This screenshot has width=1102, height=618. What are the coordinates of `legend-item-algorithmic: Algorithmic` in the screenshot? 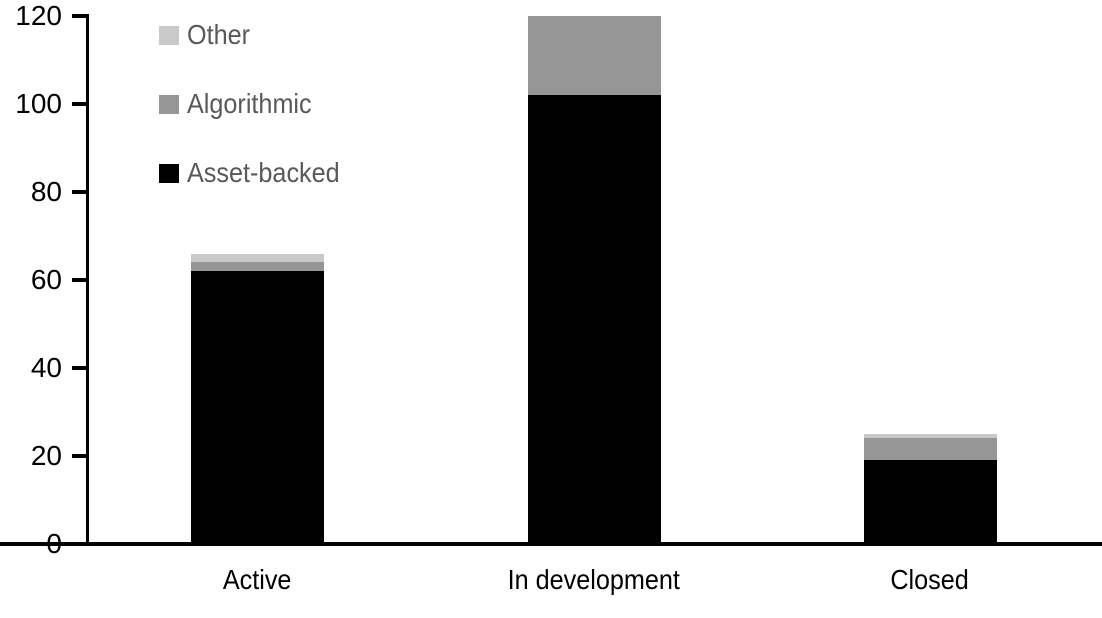 It's located at (242, 104).